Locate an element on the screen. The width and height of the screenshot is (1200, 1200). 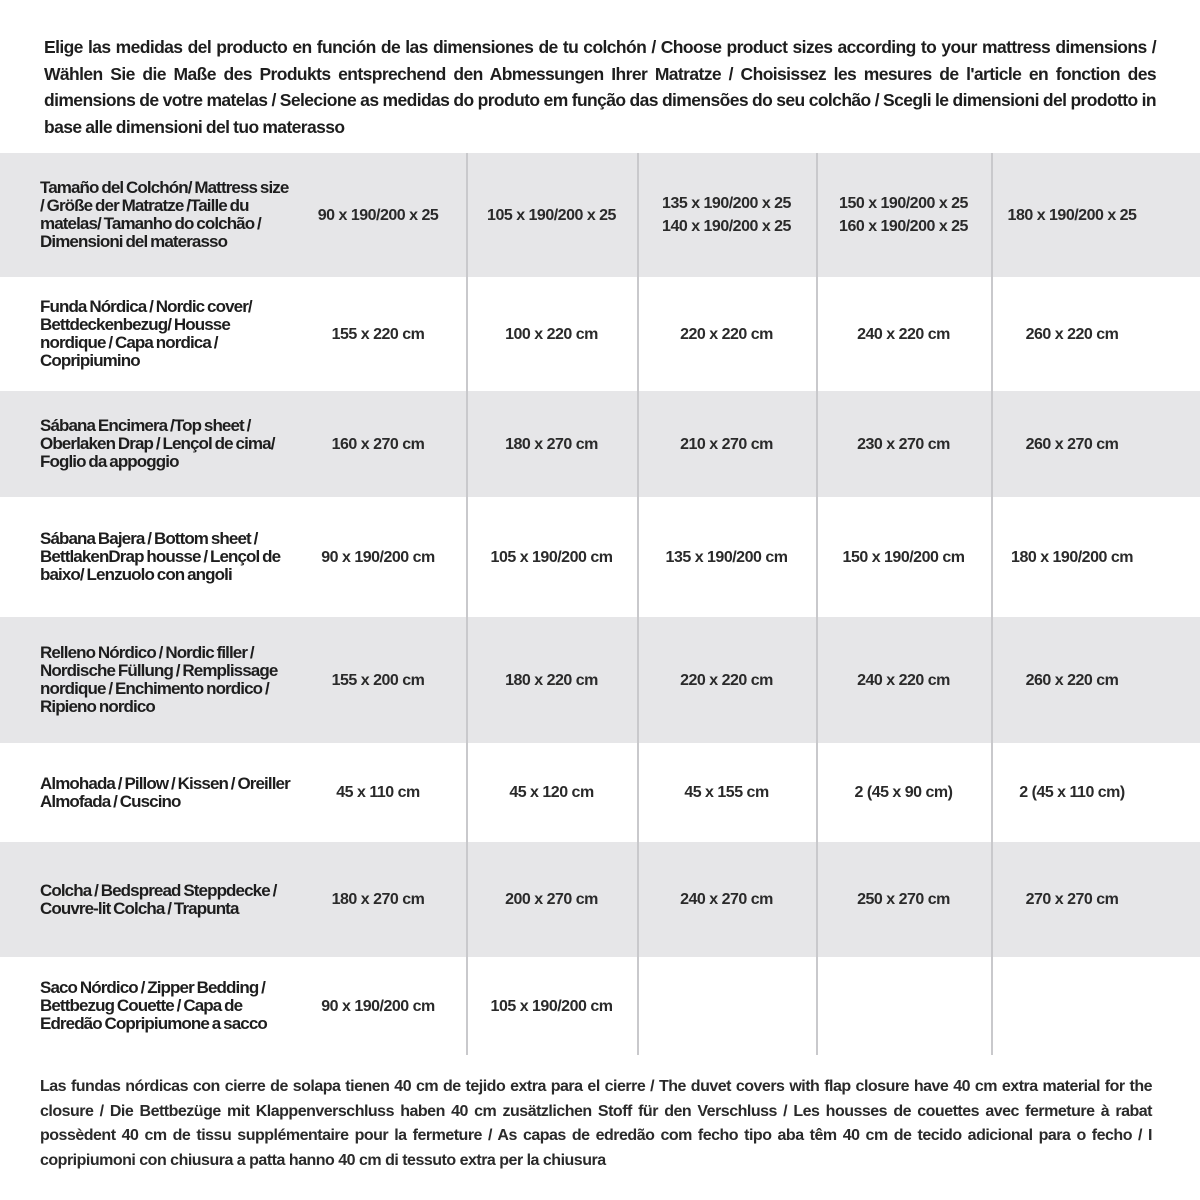
size-cell: 150 x 190/200 x 25 160 x 190/200 x 25 is located at coordinates (903, 215).